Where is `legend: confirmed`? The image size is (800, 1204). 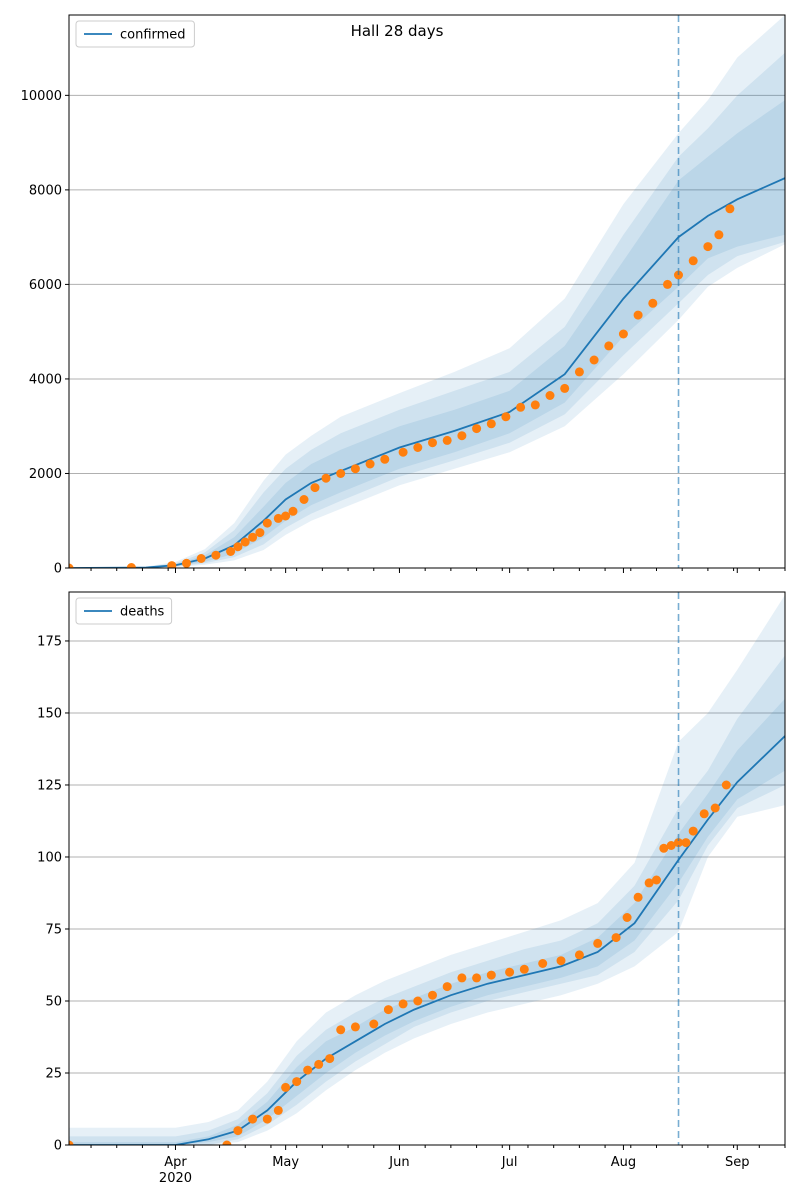
legend: confirmed is located at coordinates (135, 34).